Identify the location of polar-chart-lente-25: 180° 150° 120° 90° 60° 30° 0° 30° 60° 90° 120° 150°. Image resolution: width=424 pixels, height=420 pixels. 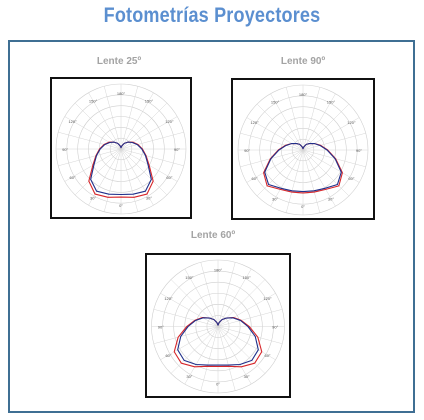
(121, 148).